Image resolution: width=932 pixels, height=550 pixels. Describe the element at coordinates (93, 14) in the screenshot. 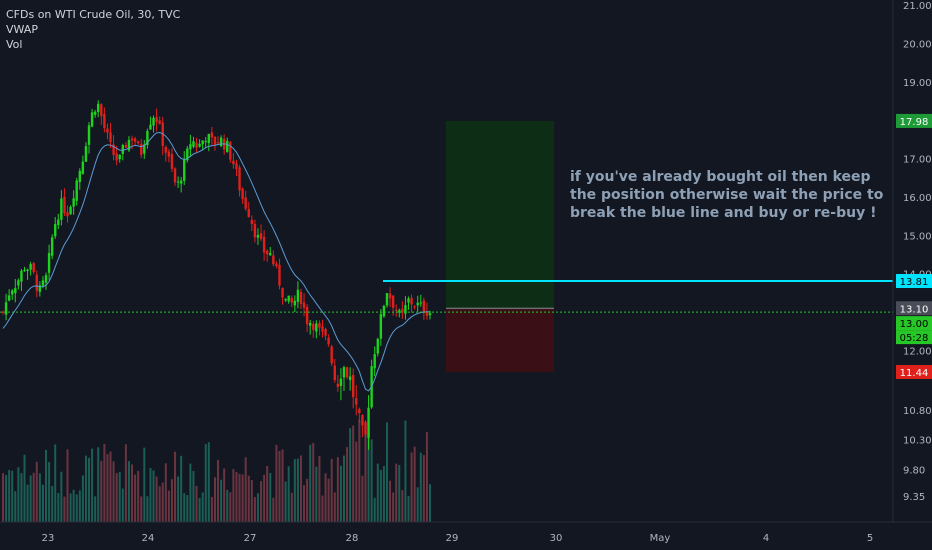

I see `symbol-title: CFDs on WTI Crude Oil, 30, TVC` at that location.